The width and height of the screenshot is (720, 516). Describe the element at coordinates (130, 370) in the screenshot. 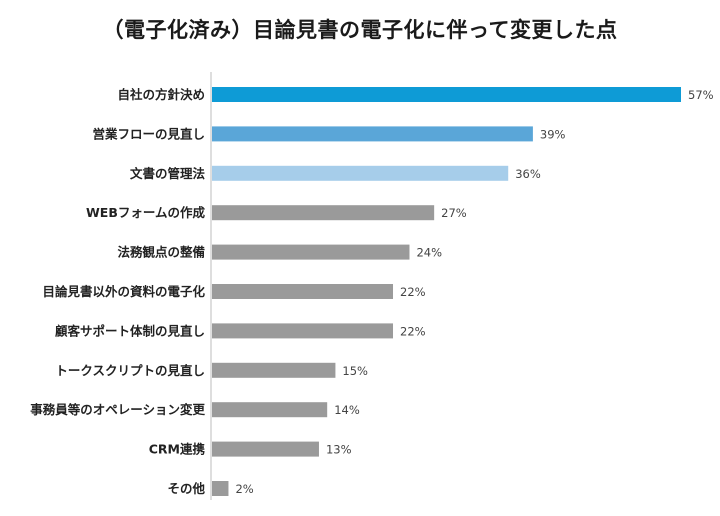

I see `category-label: トークスクリプトの見直し` at that location.